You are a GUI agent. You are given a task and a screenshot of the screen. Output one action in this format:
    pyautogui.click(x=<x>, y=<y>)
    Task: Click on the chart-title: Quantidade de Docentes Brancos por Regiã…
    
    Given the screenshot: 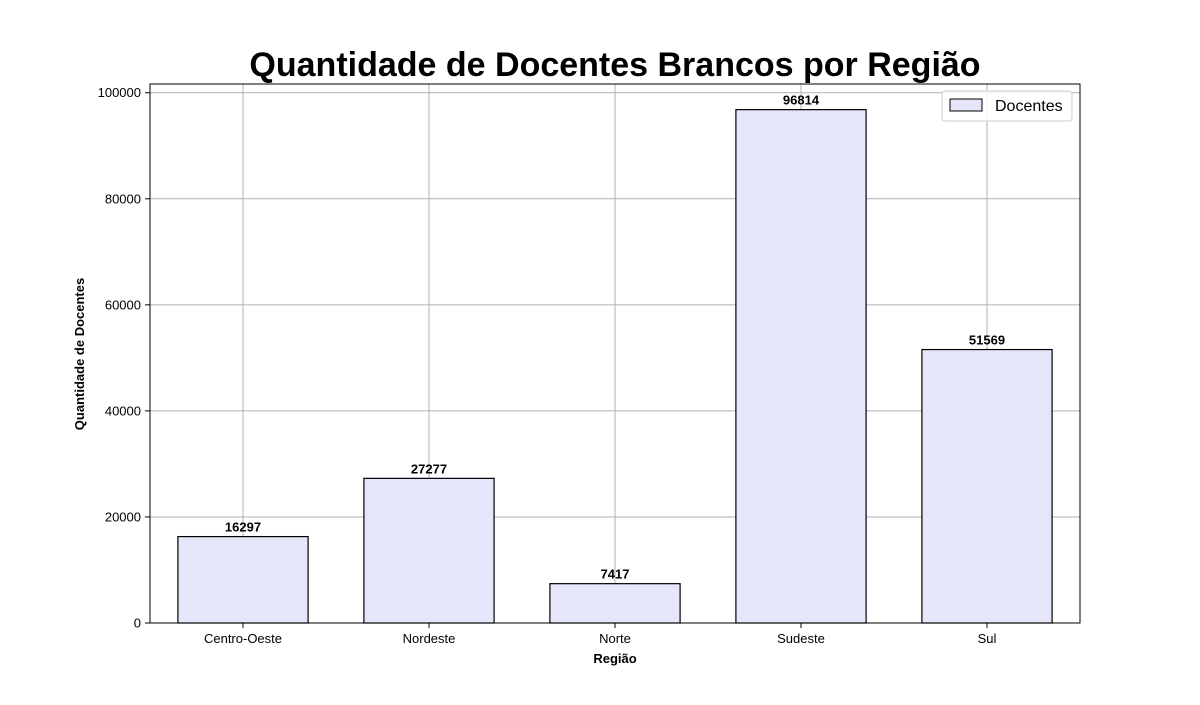 What is the action you would take?
    pyautogui.click(x=614, y=65)
    